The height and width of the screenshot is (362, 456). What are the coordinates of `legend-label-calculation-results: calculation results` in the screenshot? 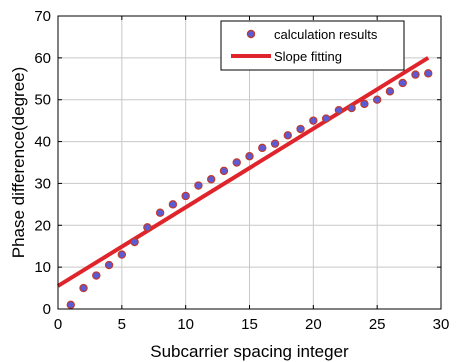 It's located at (326, 34).